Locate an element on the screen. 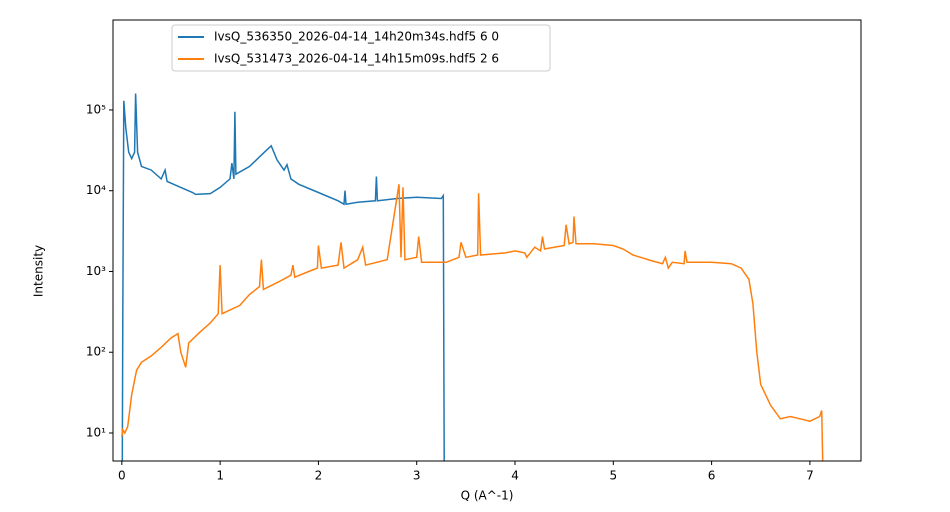 The image size is (950, 512). x-tick-label: 1 is located at coordinates (220, 476).